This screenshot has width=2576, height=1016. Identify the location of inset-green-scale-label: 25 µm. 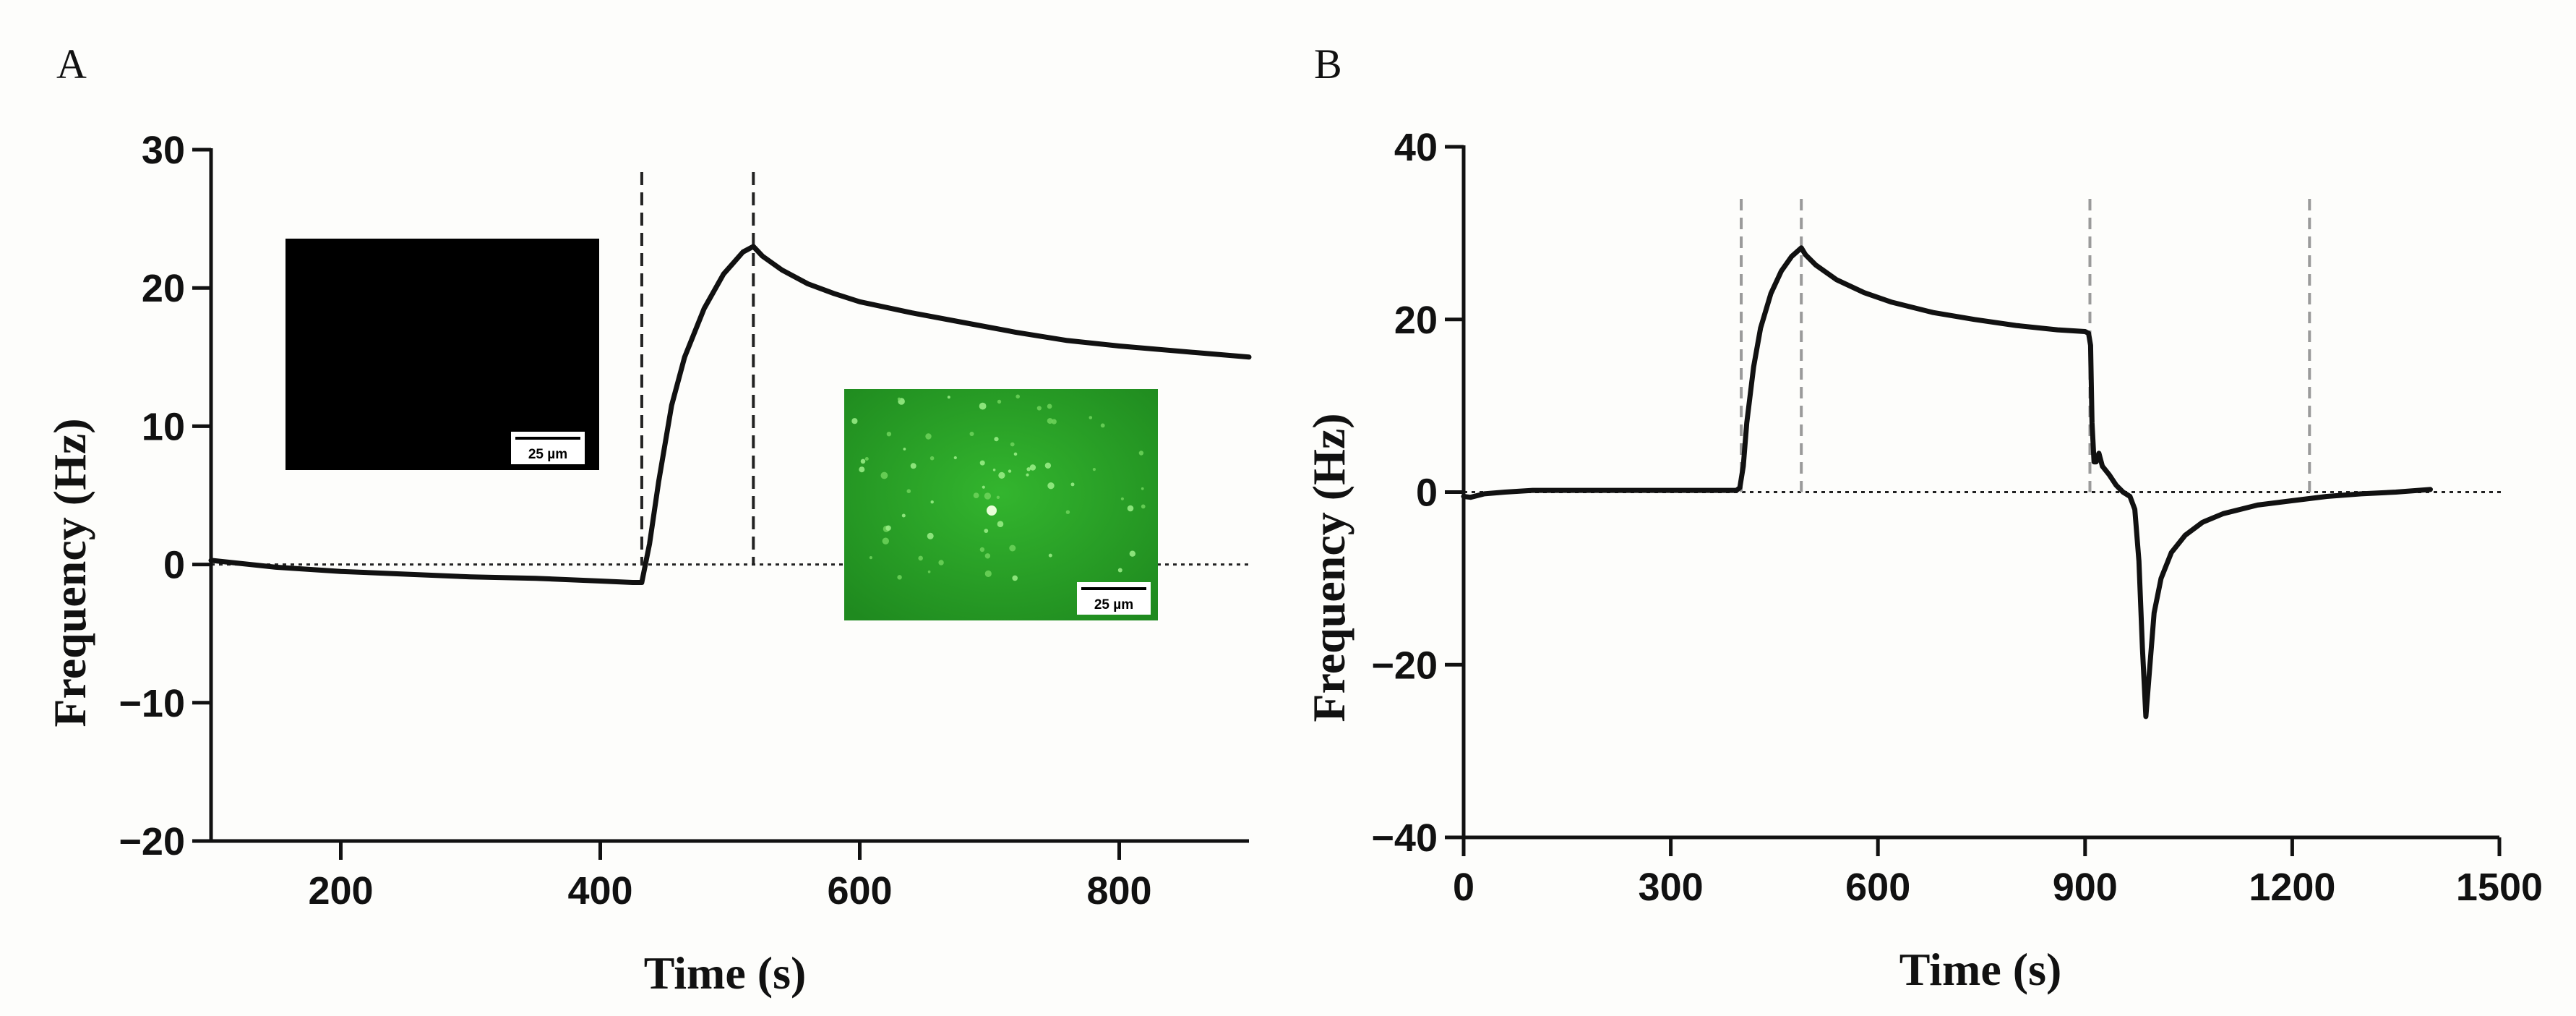
(1113, 604).